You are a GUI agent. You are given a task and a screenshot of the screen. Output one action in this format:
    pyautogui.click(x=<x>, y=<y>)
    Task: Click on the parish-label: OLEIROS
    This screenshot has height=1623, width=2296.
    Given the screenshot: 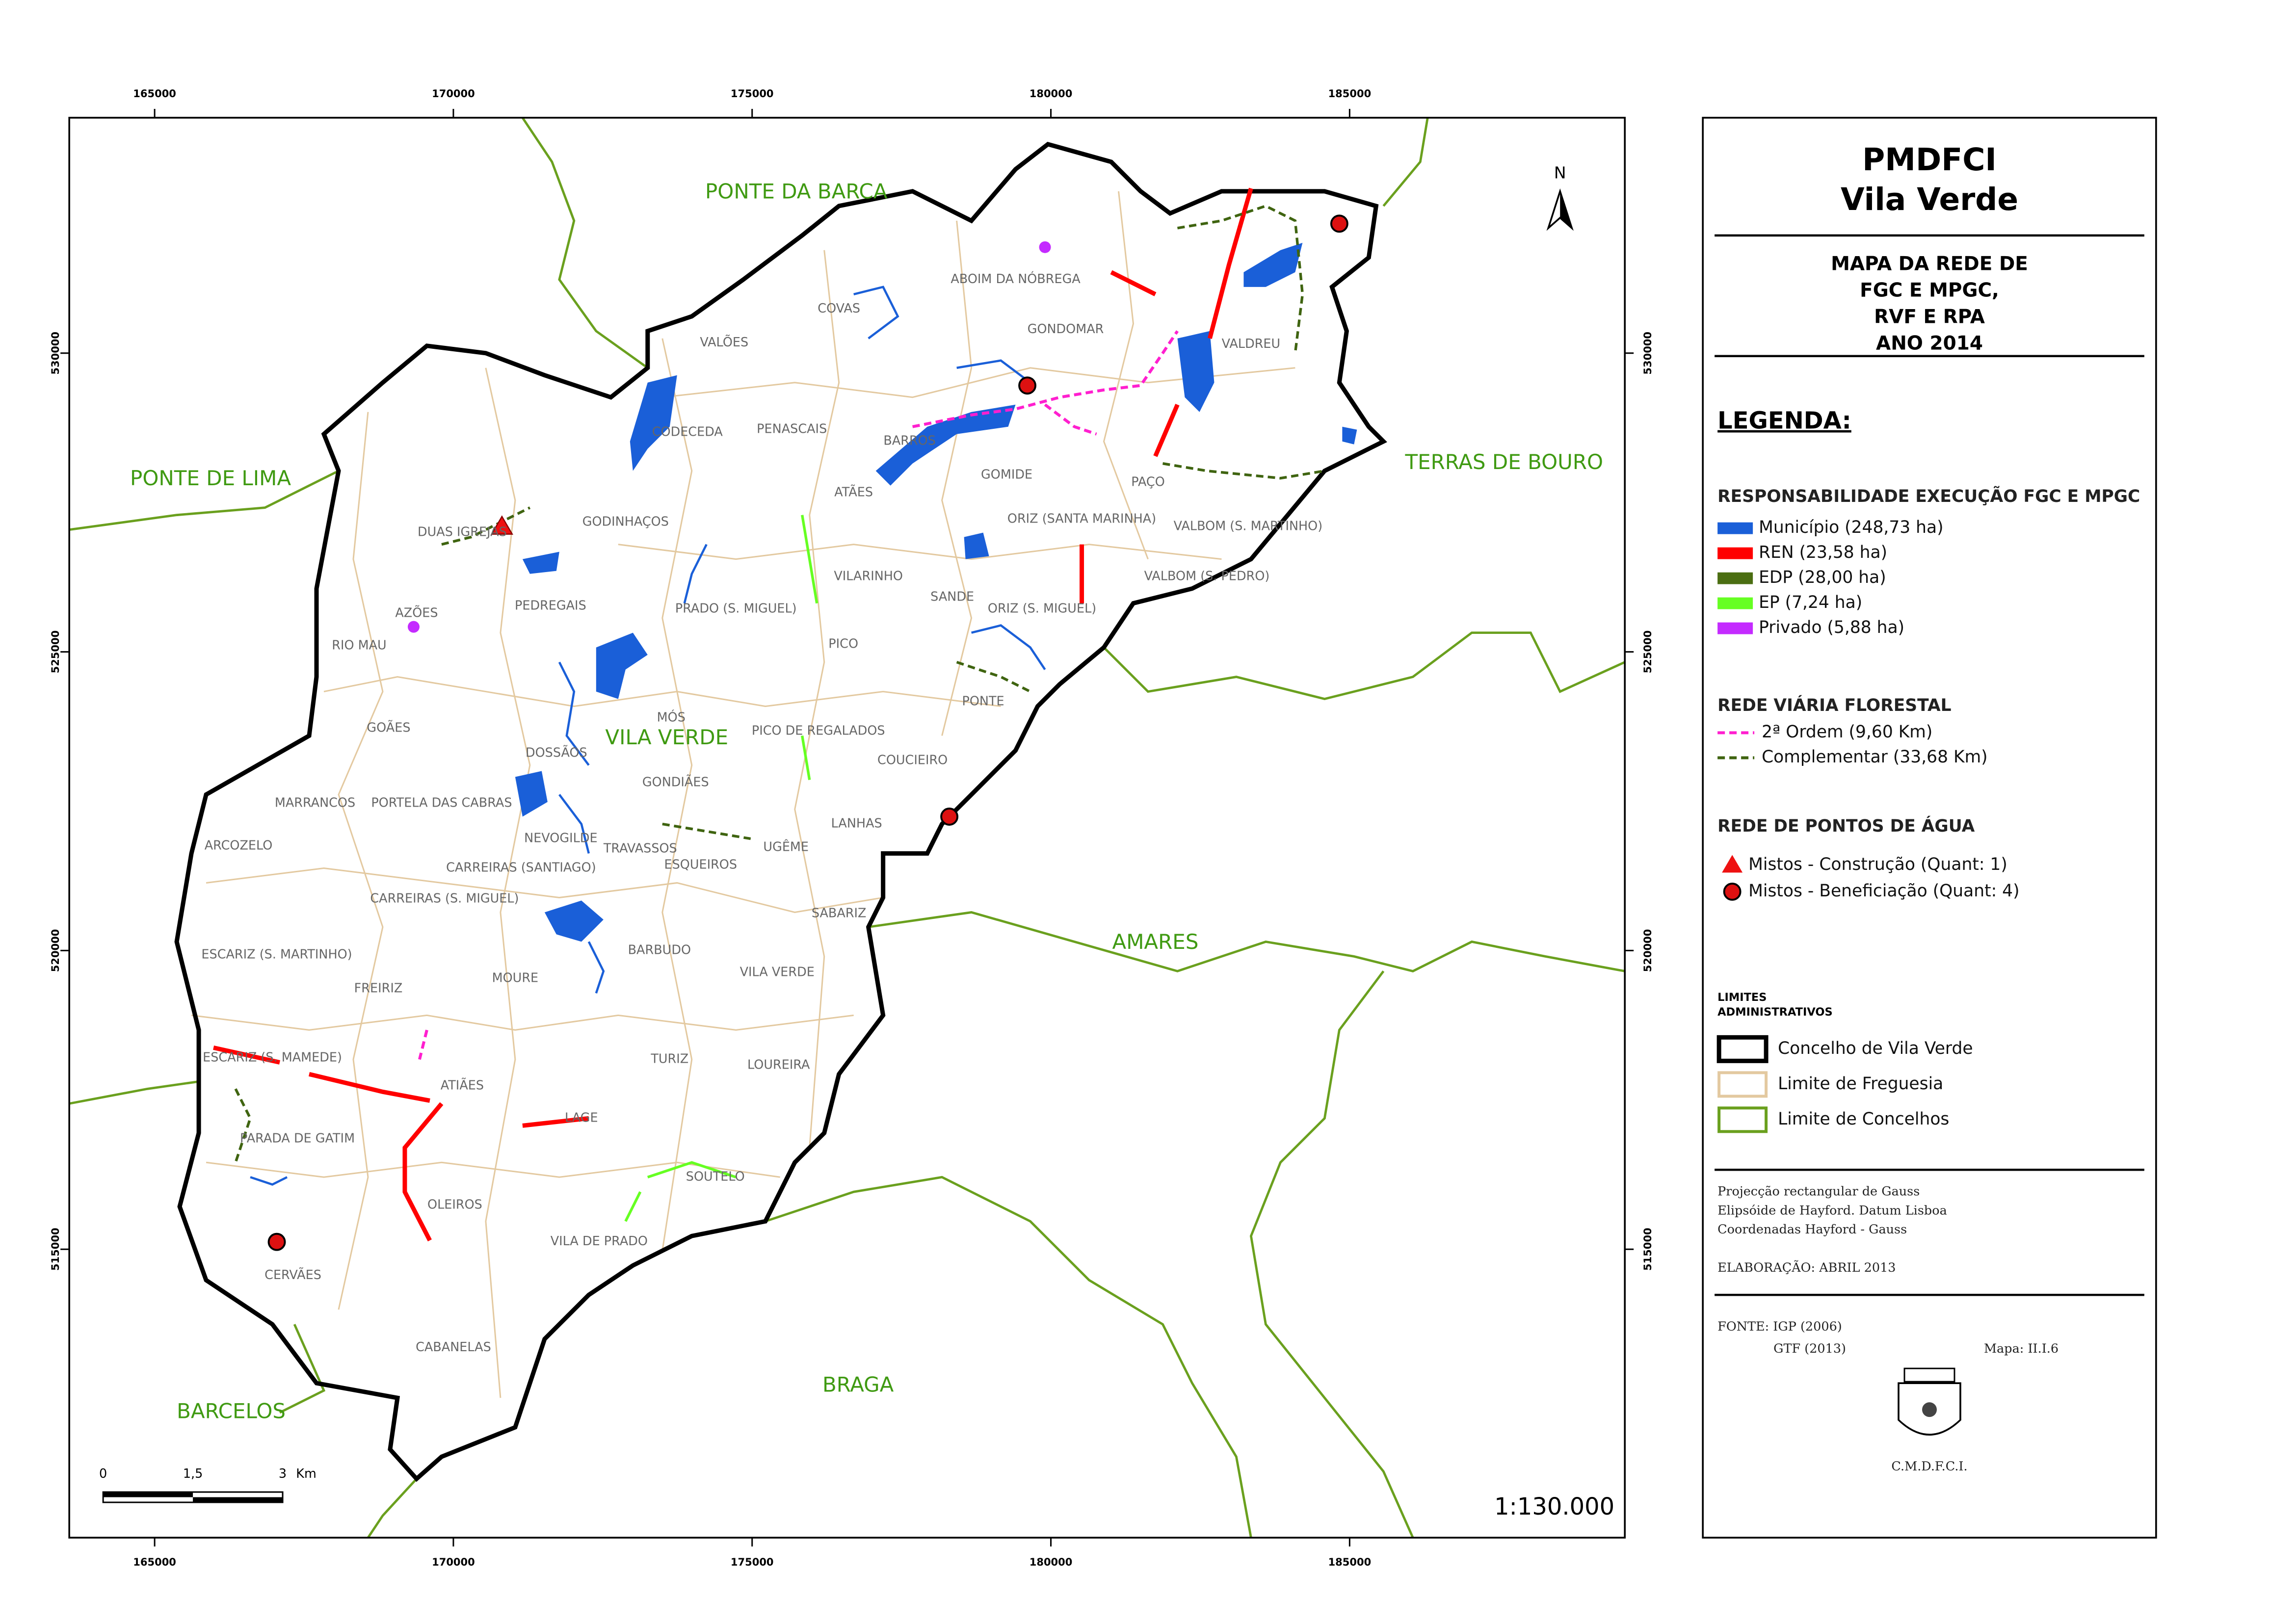 What is the action you would take?
    pyautogui.click(x=454, y=1204)
    